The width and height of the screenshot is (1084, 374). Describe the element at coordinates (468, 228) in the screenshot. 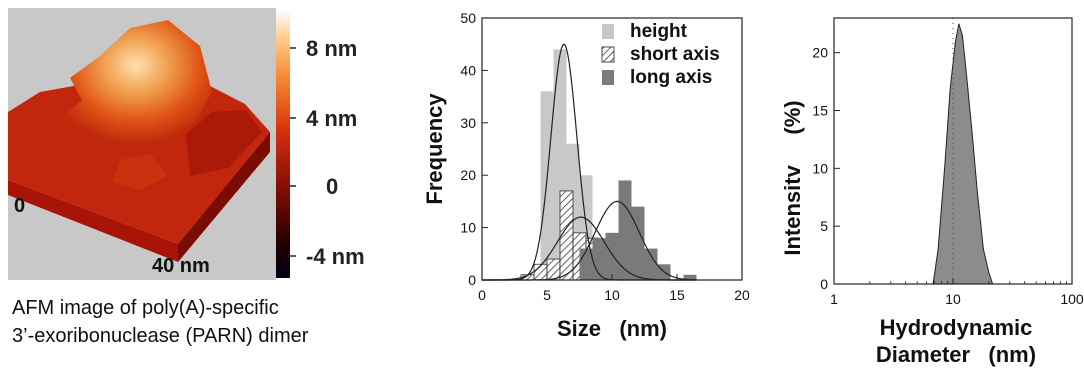

I see `y-tick-label-10: 10` at that location.